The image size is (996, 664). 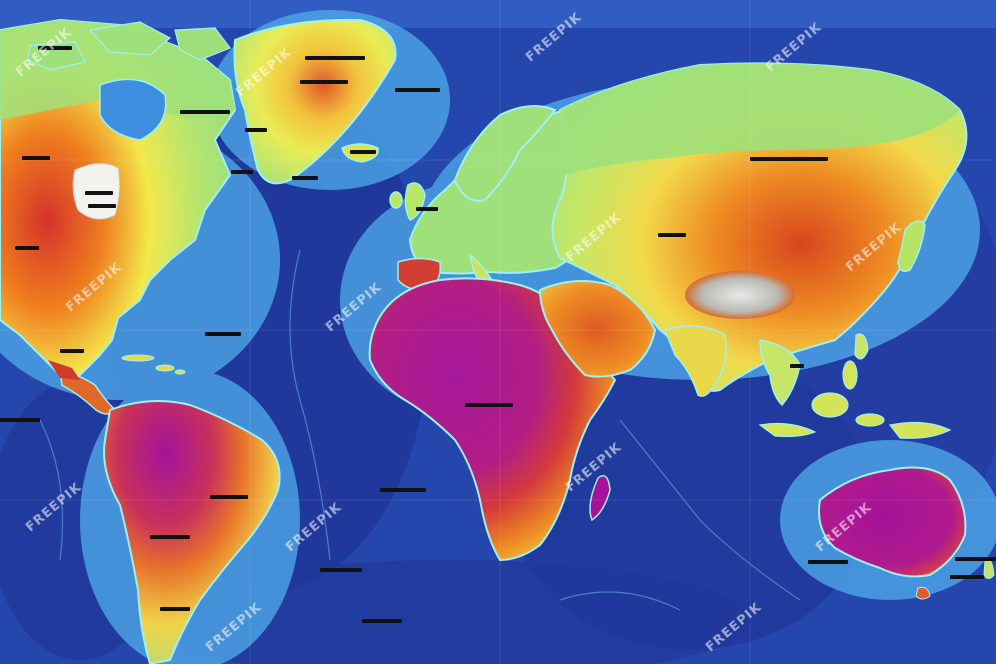 What do you see at coordinates (695, 361) in the screenshot?
I see `india` at bounding box center [695, 361].